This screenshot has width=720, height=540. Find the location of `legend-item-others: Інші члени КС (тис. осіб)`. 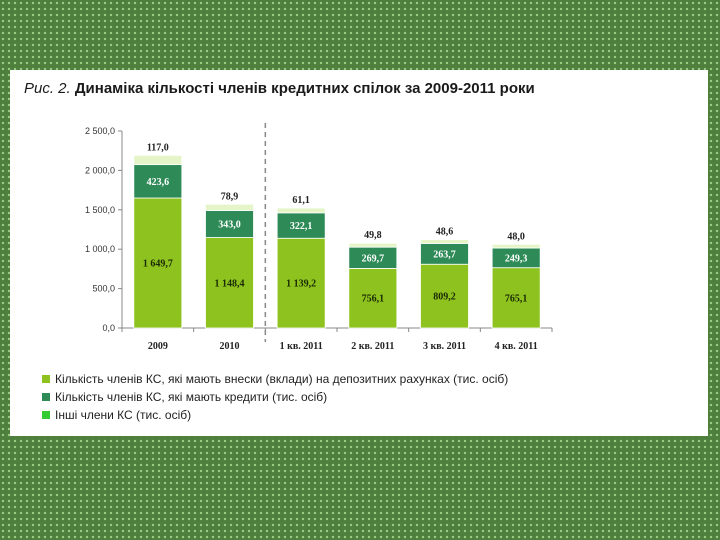

legend-item-others: Інші члени КС (тис. осіб) is located at coordinates (116, 415).